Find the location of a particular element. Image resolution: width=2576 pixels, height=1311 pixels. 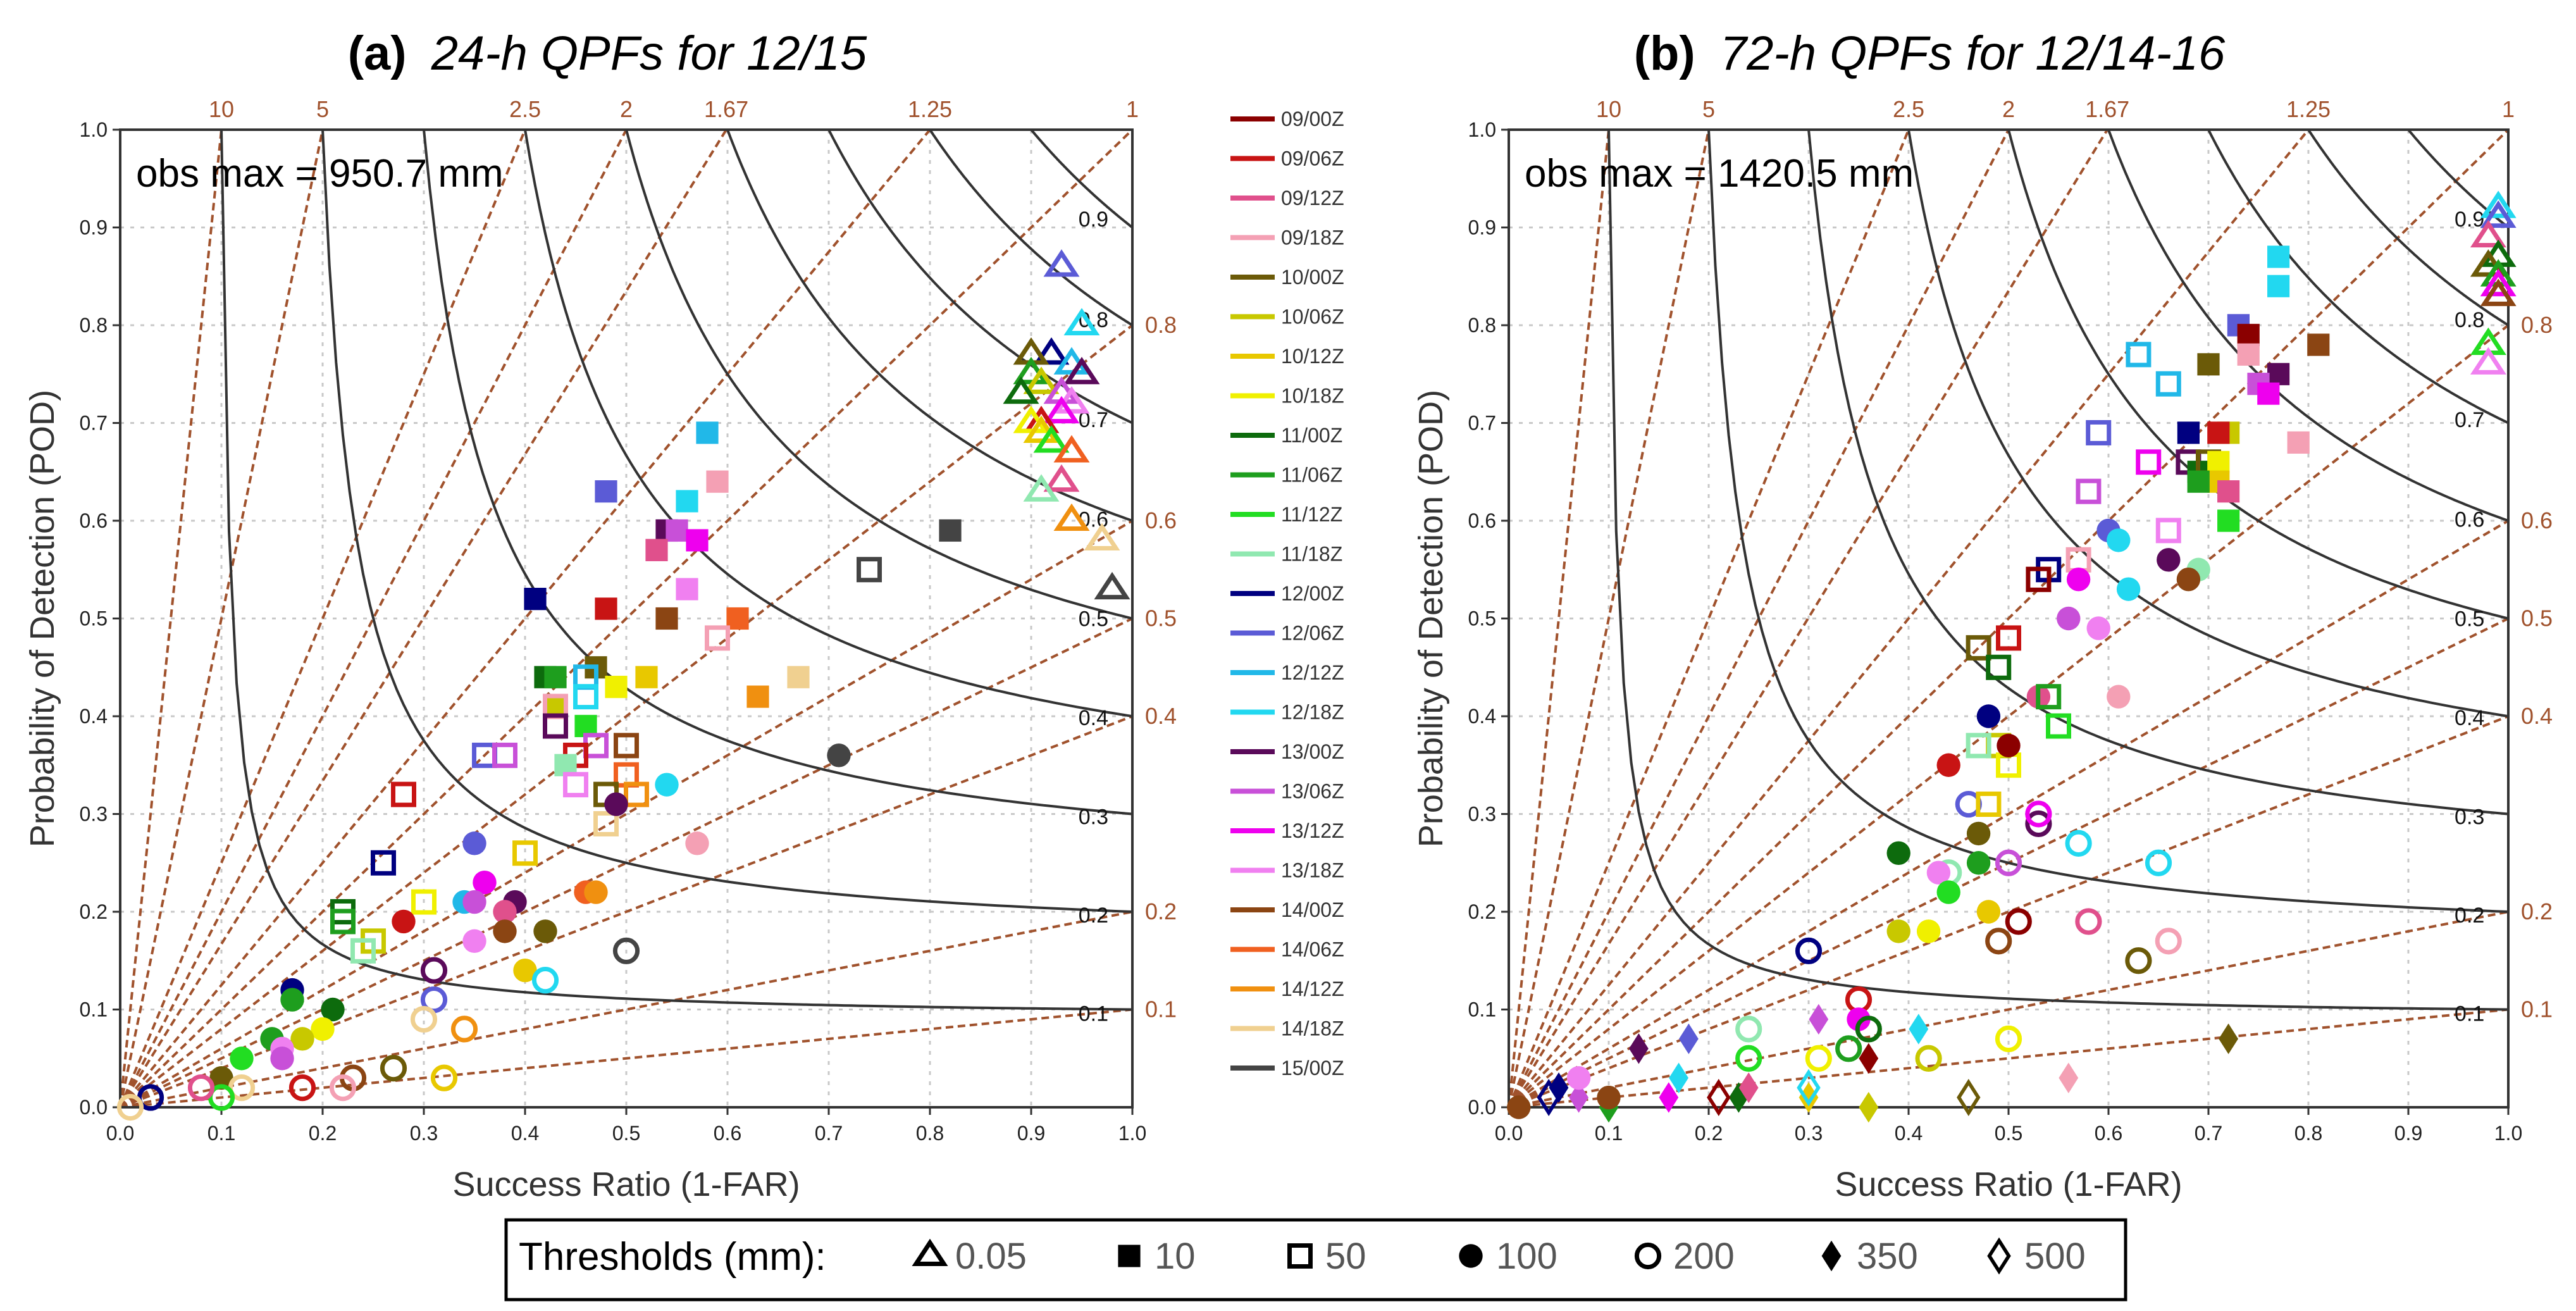

threshold-label: 350 is located at coordinates (1887, 1256).